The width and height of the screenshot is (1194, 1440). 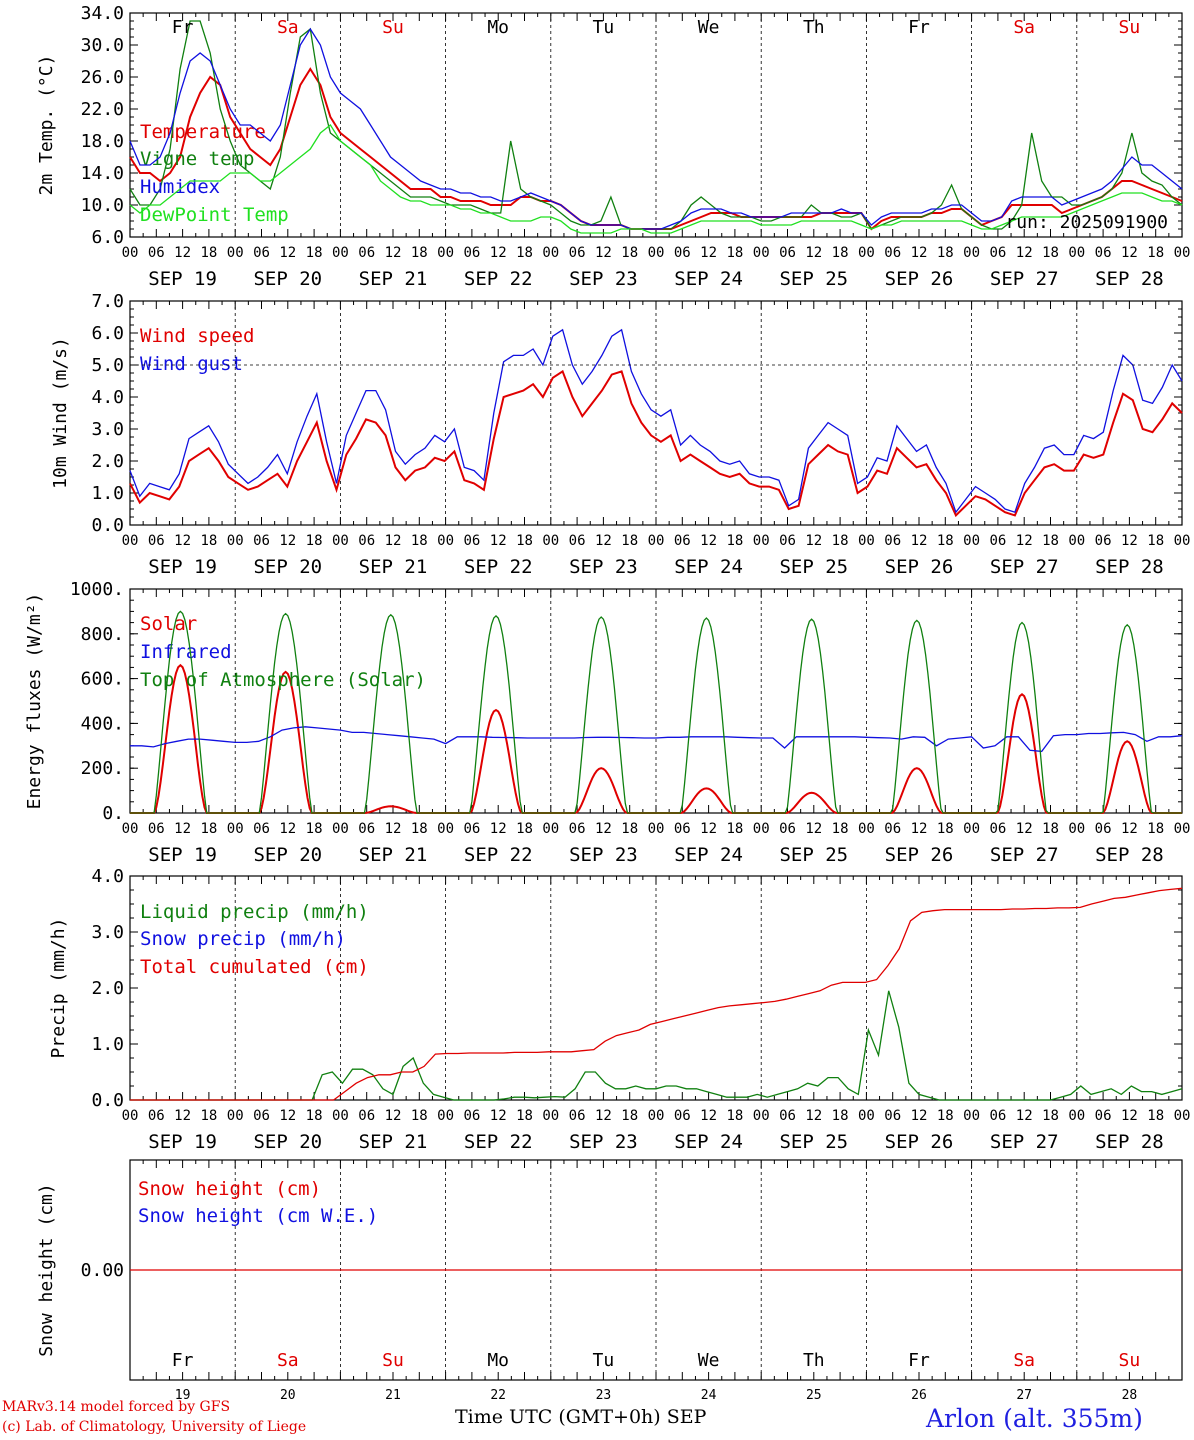 What do you see at coordinates (1024, 1395) in the screenshot?
I see `day-number: 27` at bounding box center [1024, 1395].